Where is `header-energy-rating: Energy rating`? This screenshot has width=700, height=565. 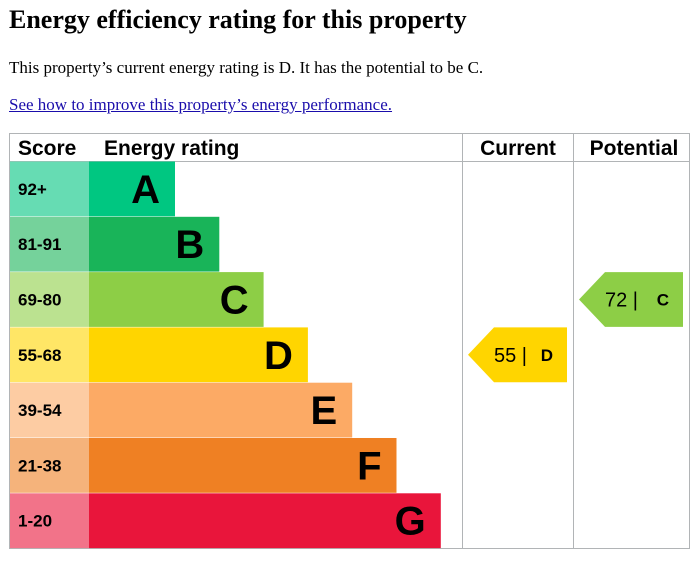
header-energy-rating: Energy rating is located at coordinates (171, 148).